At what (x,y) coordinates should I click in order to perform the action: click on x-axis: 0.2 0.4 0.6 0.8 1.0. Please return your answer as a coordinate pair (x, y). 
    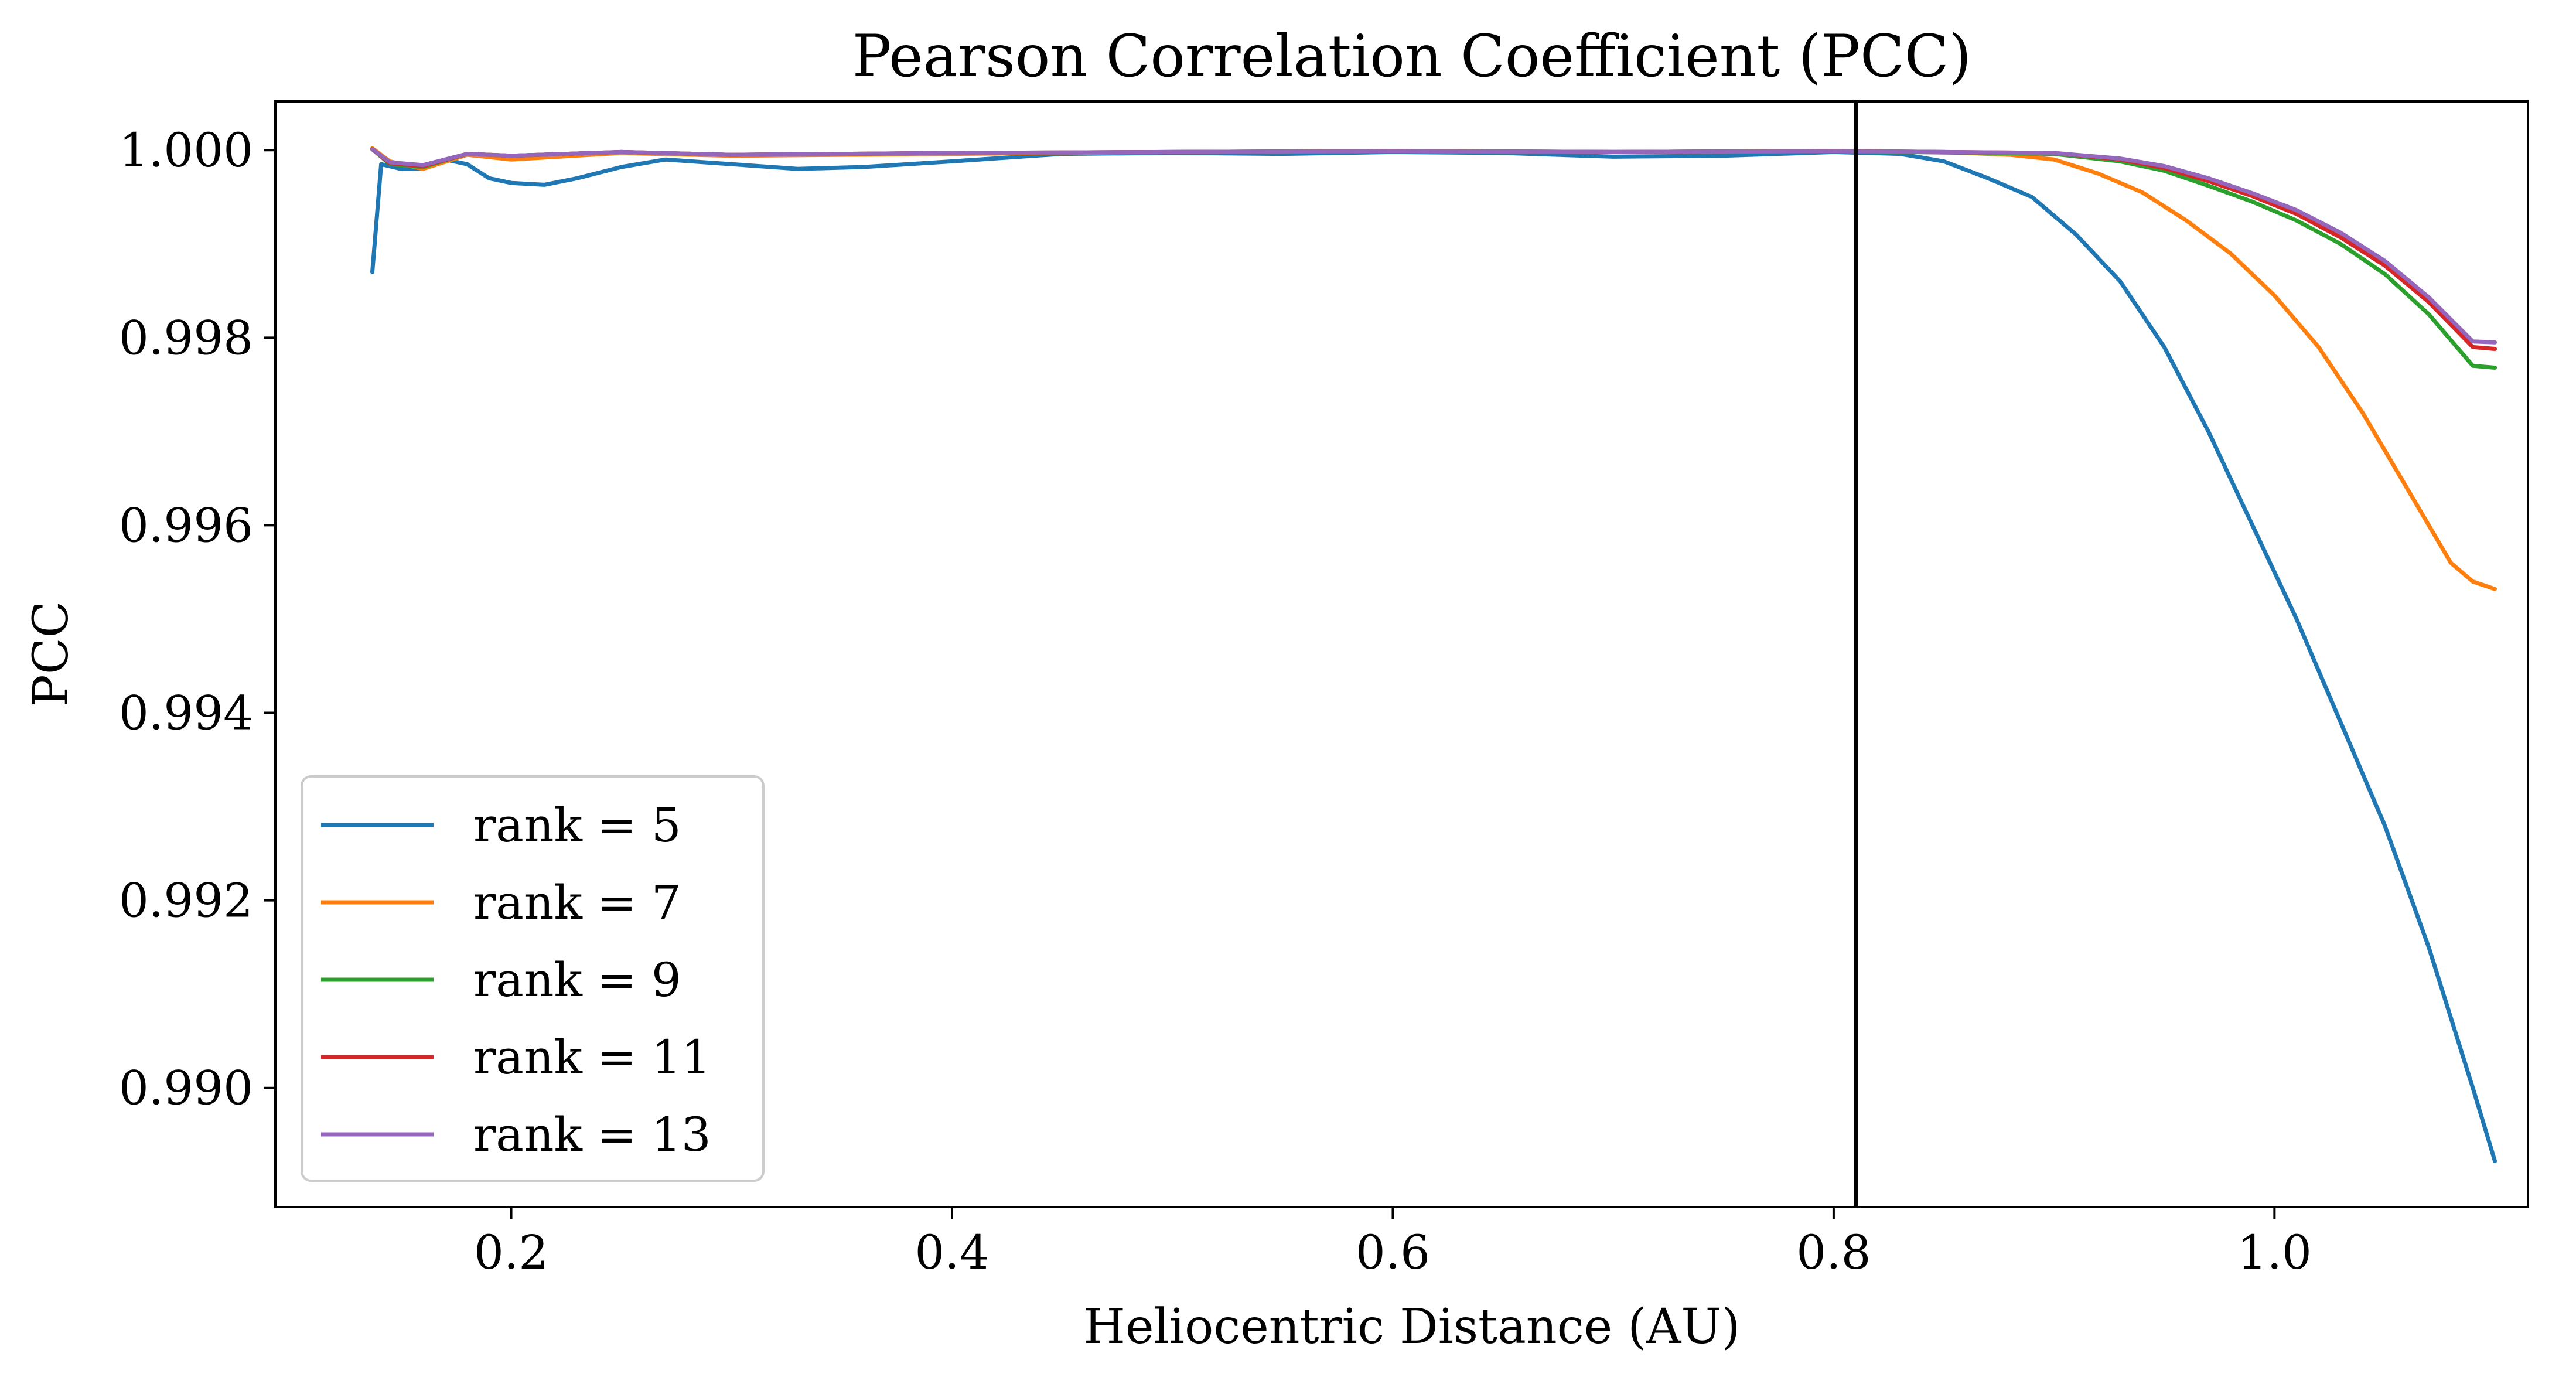
    Looking at the image, I should click on (1393, 1243).